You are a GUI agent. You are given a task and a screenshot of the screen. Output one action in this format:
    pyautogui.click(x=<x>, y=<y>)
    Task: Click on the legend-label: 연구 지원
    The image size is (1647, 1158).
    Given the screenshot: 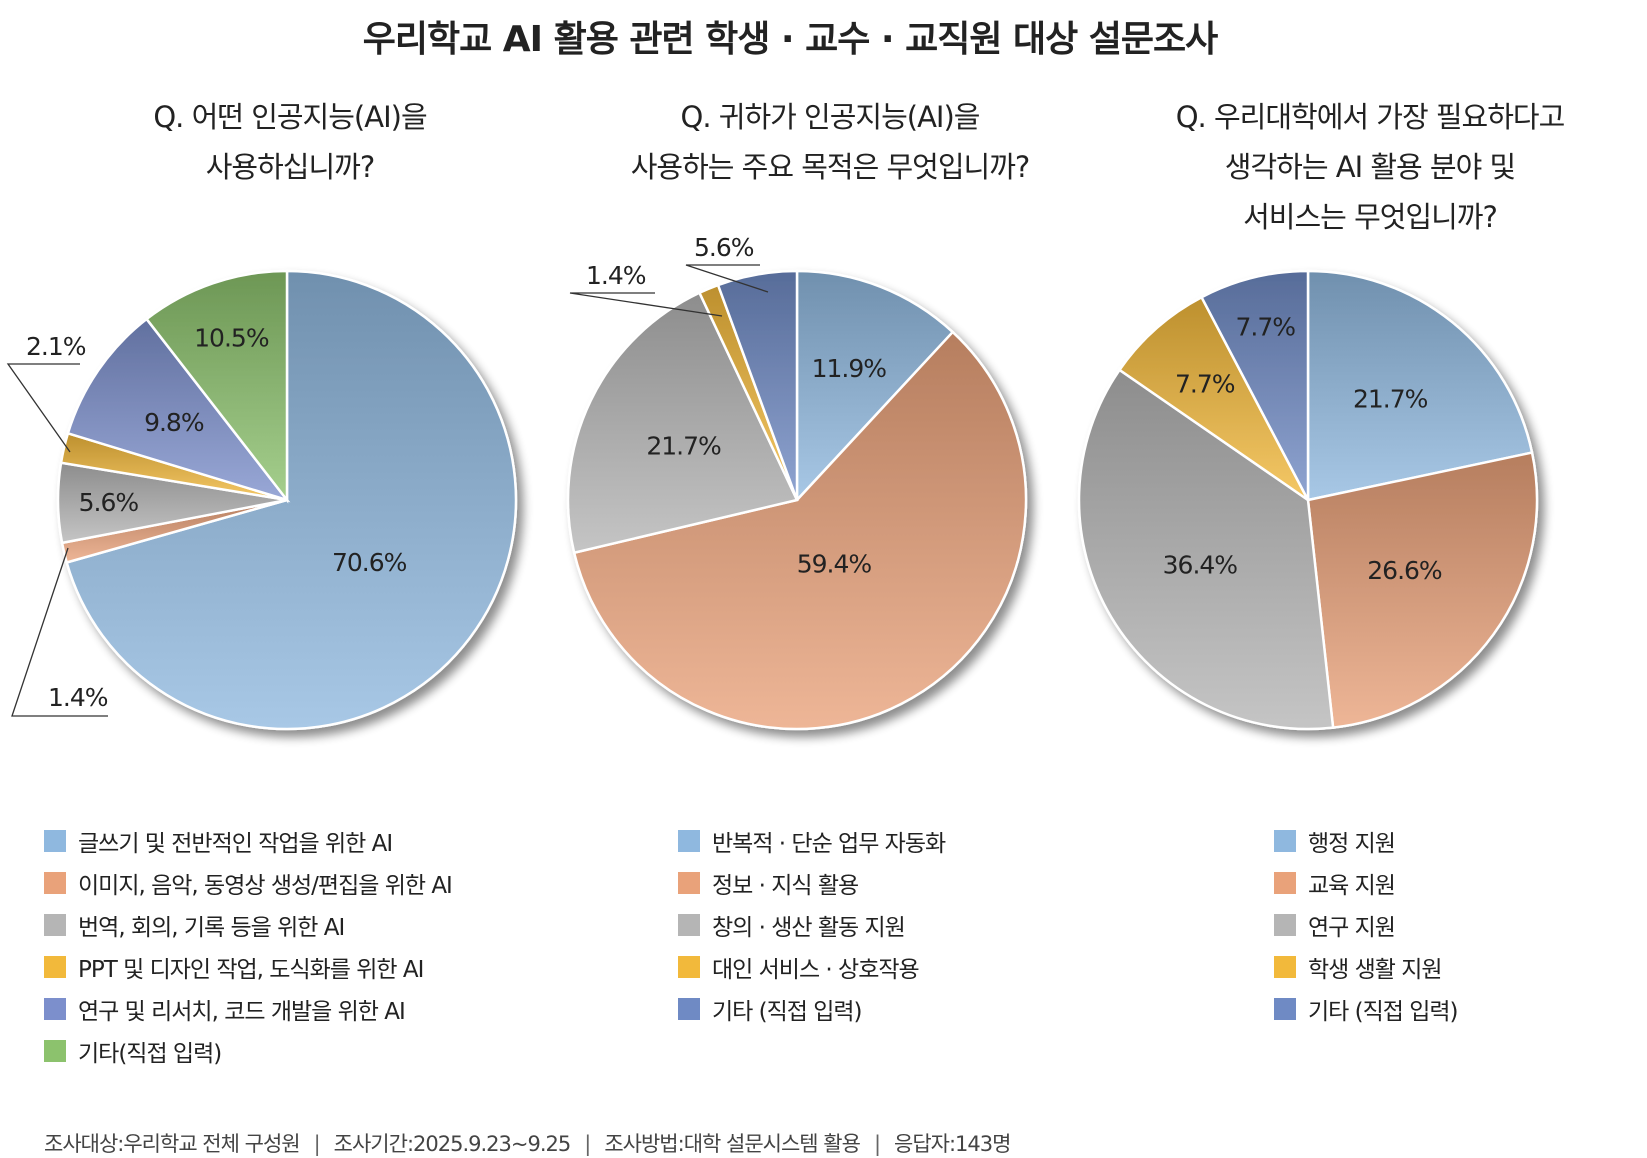 What is the action you would take?
    pyautogui.click(x=1352, y=928)
    